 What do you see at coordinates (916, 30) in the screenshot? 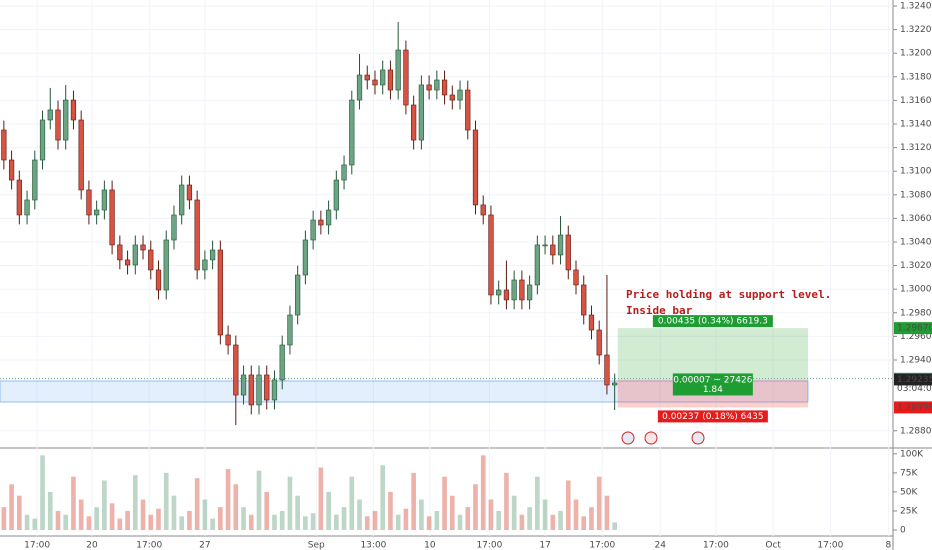
I see `y-tick-label: 1.32200` at bounding box center [916, 30].